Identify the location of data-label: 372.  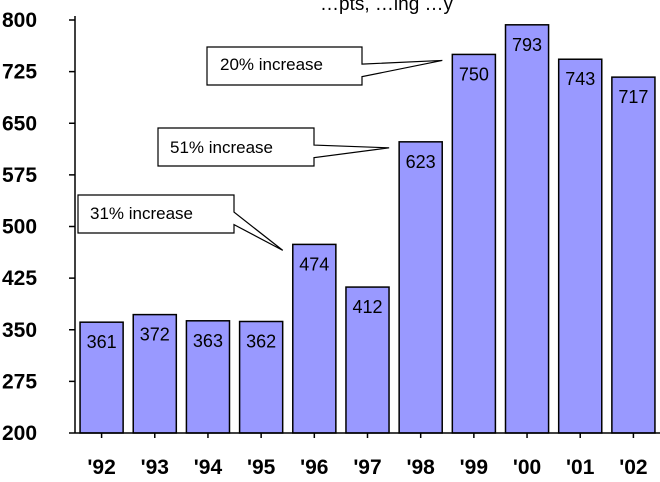
(155, 335).